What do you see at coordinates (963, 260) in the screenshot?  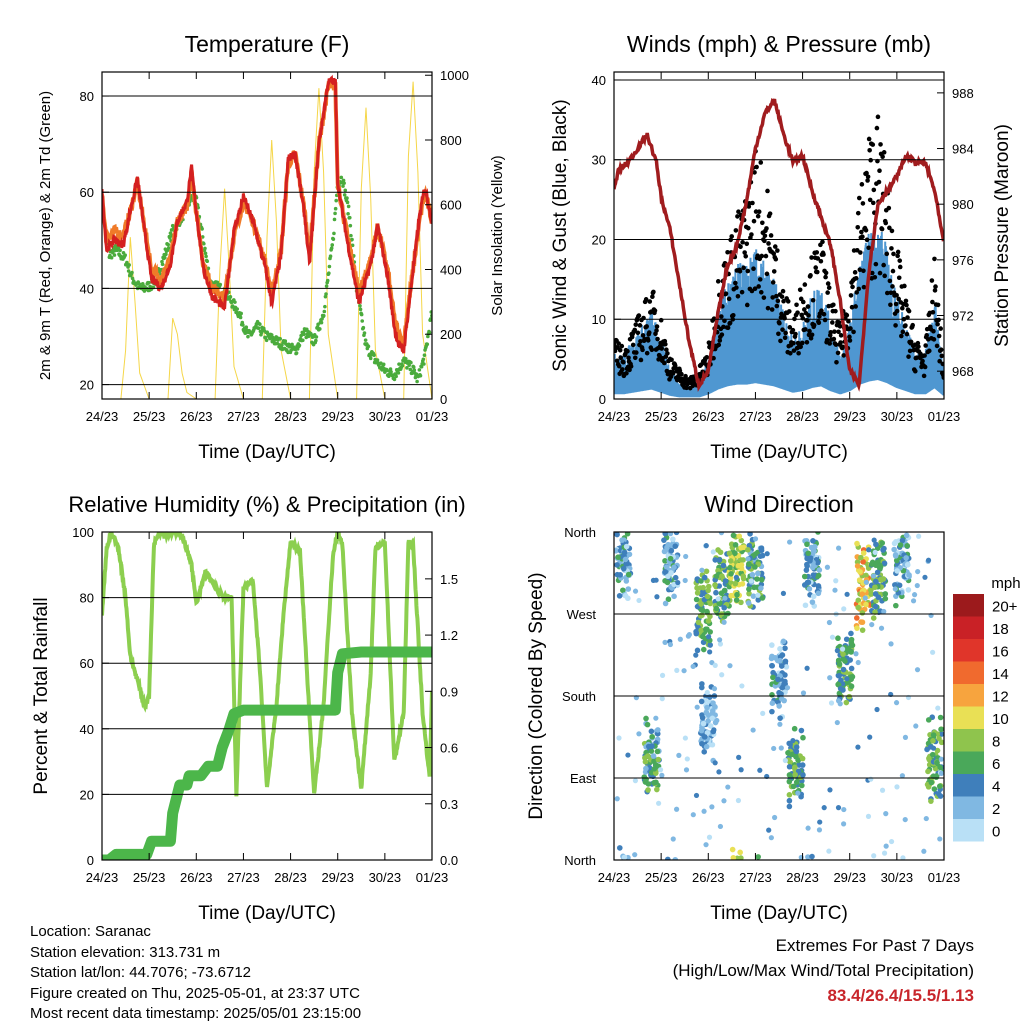 I see `y2-tick-label: 976` at bounding box center [963, 260].